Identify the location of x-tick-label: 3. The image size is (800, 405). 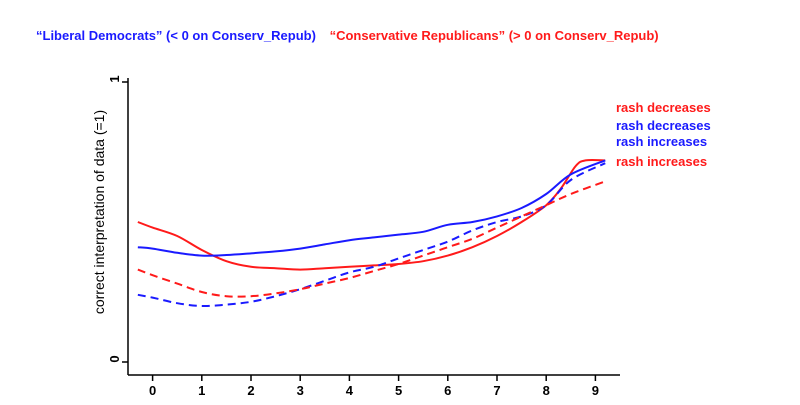
(300, 390).